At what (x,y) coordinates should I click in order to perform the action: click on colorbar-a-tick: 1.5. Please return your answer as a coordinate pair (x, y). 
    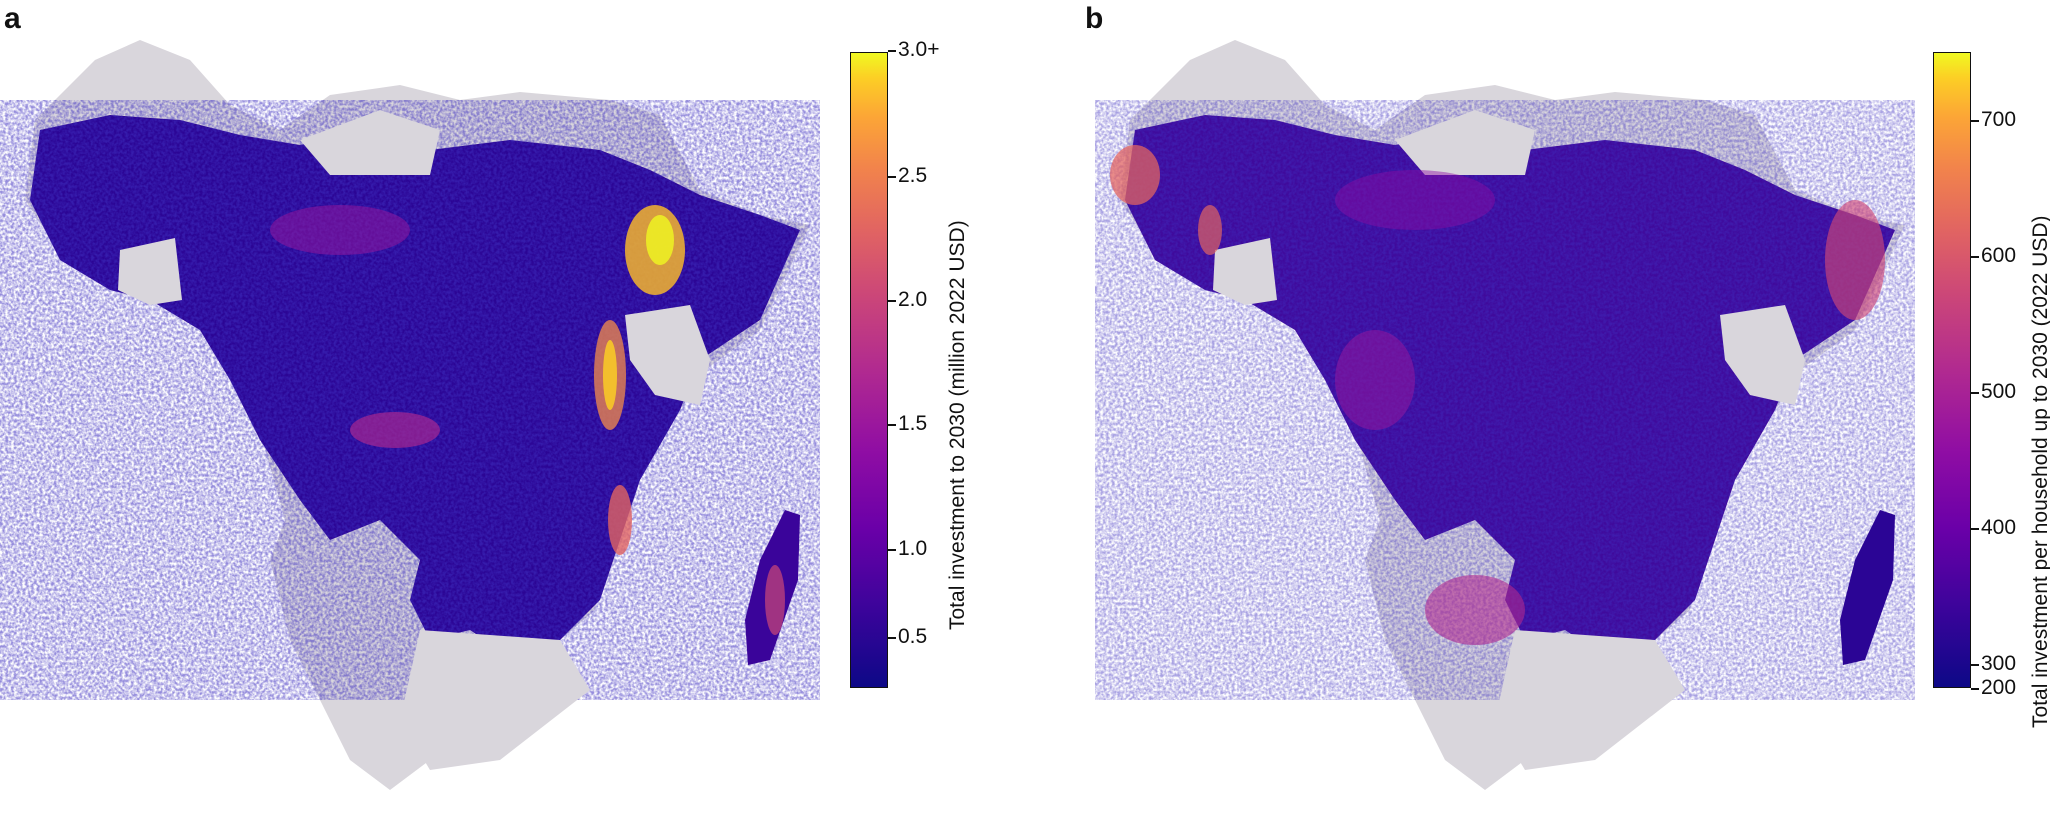
    Looking at the image, I should click on (907, 423).